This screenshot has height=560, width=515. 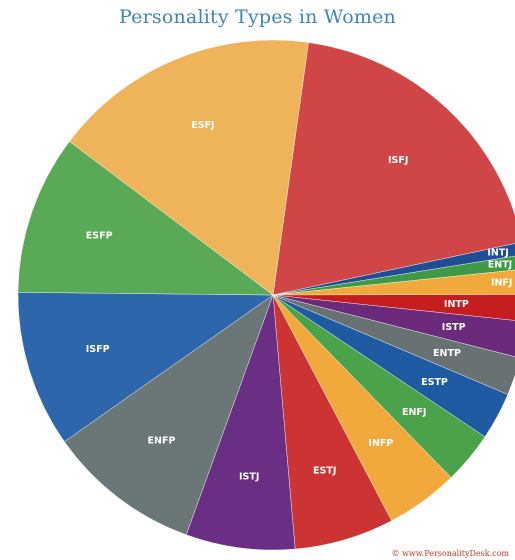 I want to click on chart-title: Personality Types in Women, so click(x=257, y=17).